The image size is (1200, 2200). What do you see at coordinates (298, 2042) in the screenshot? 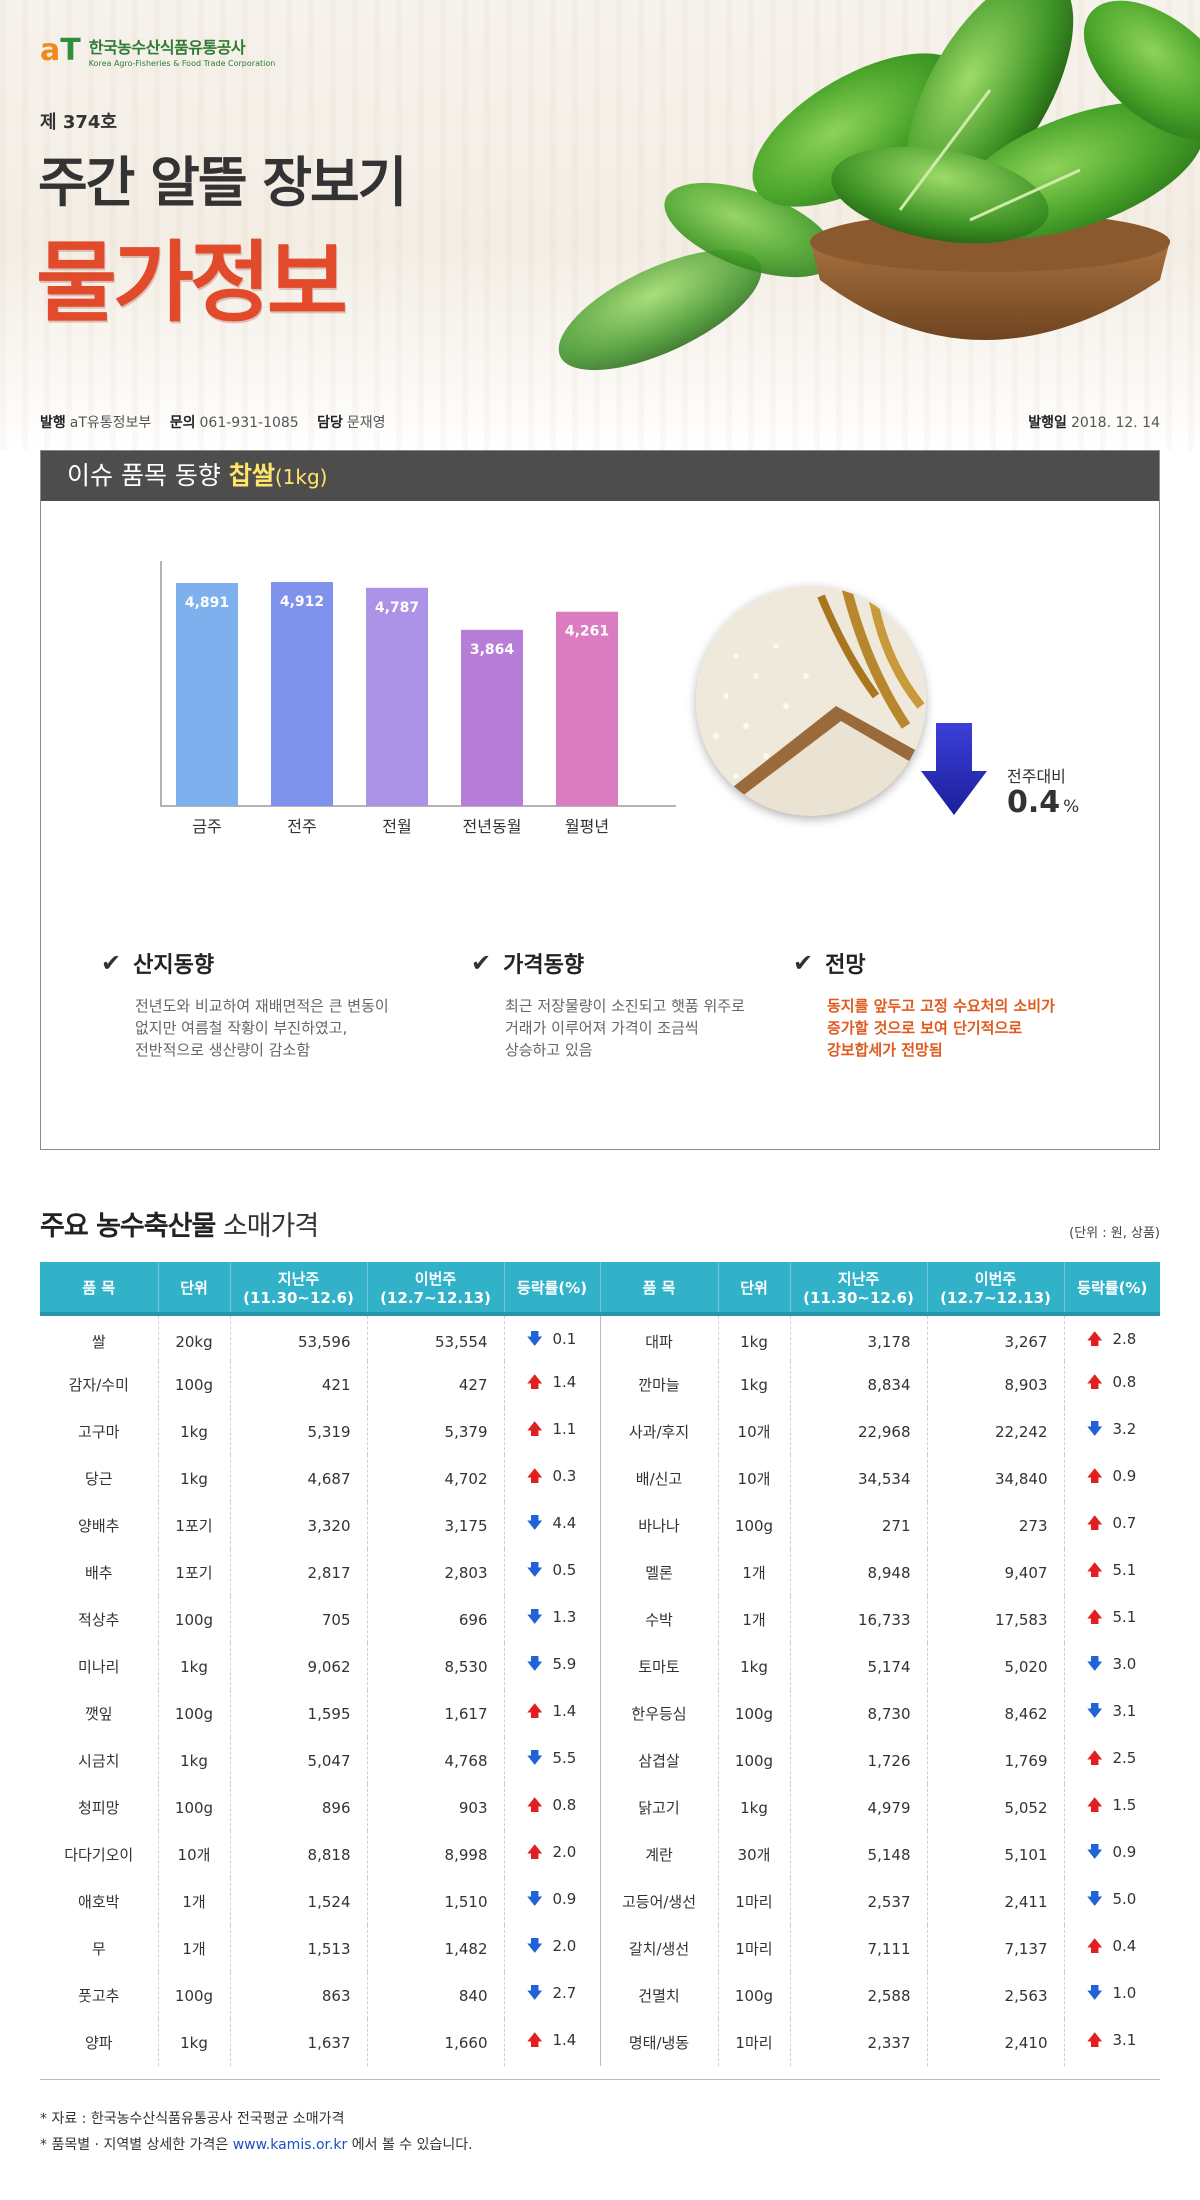
I see `last-week-price-cell: 1,637` at bounding box center [298, 2042].